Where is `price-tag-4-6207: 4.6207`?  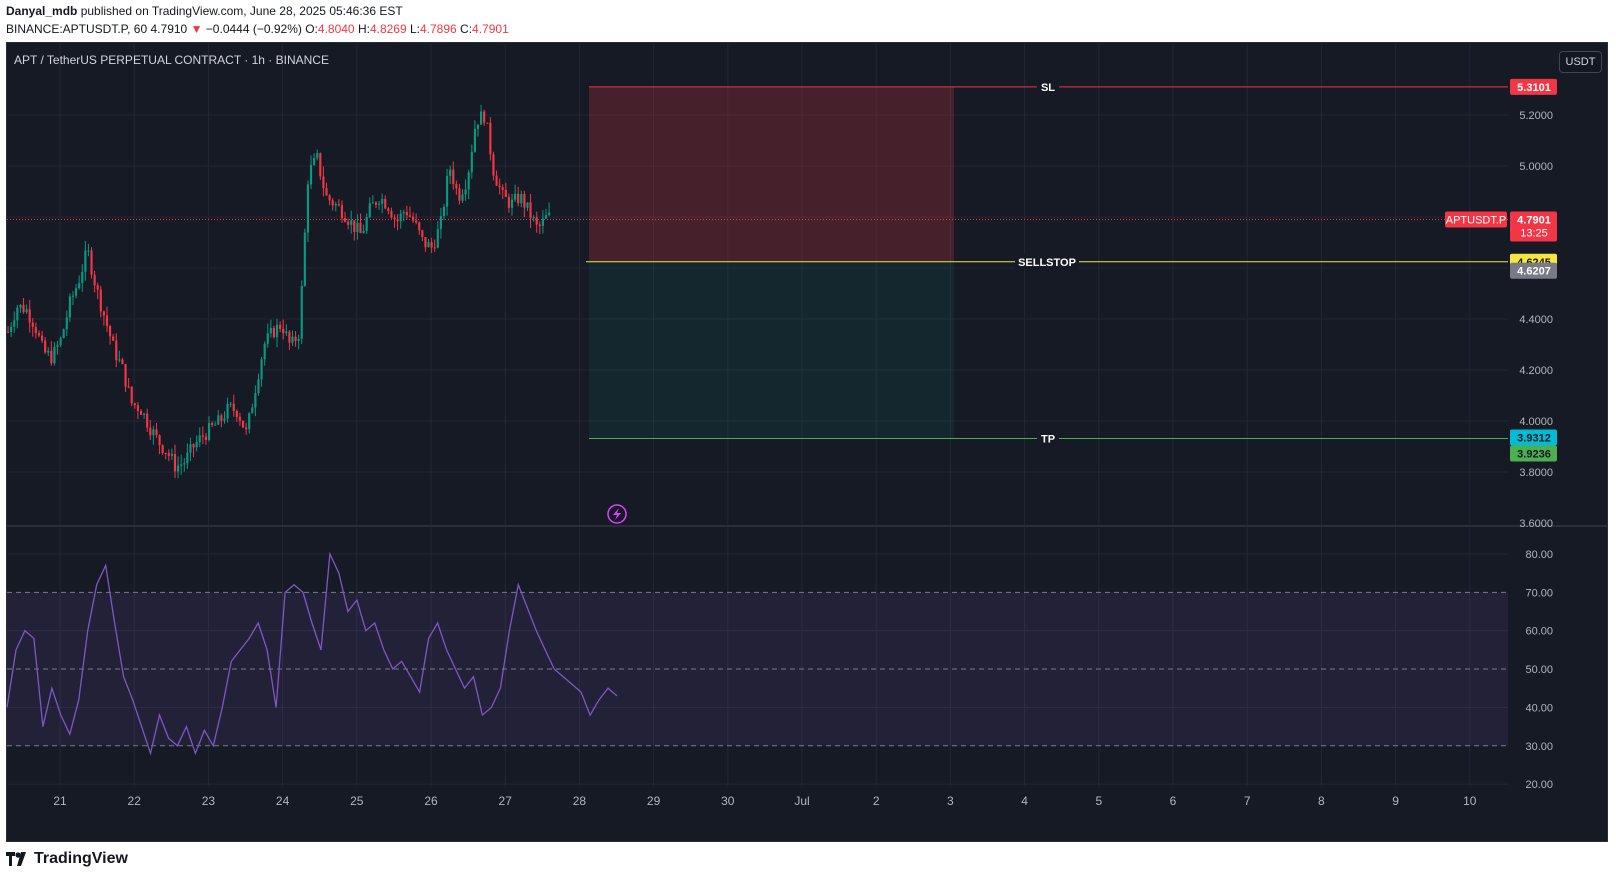
price-tag-4-6207: 4.6207 is located at coordinates (1534, 272).